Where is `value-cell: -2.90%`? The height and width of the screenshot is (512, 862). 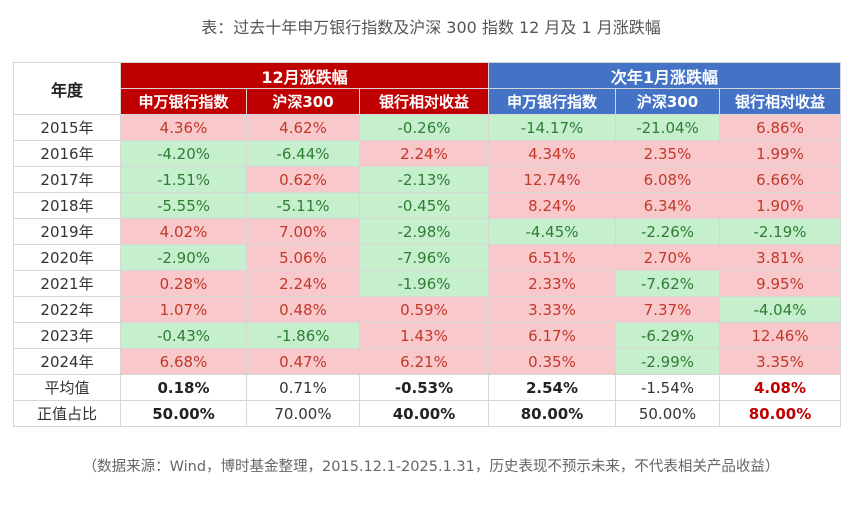 value-cell: -2.90% is located at coordinates (183, 257).